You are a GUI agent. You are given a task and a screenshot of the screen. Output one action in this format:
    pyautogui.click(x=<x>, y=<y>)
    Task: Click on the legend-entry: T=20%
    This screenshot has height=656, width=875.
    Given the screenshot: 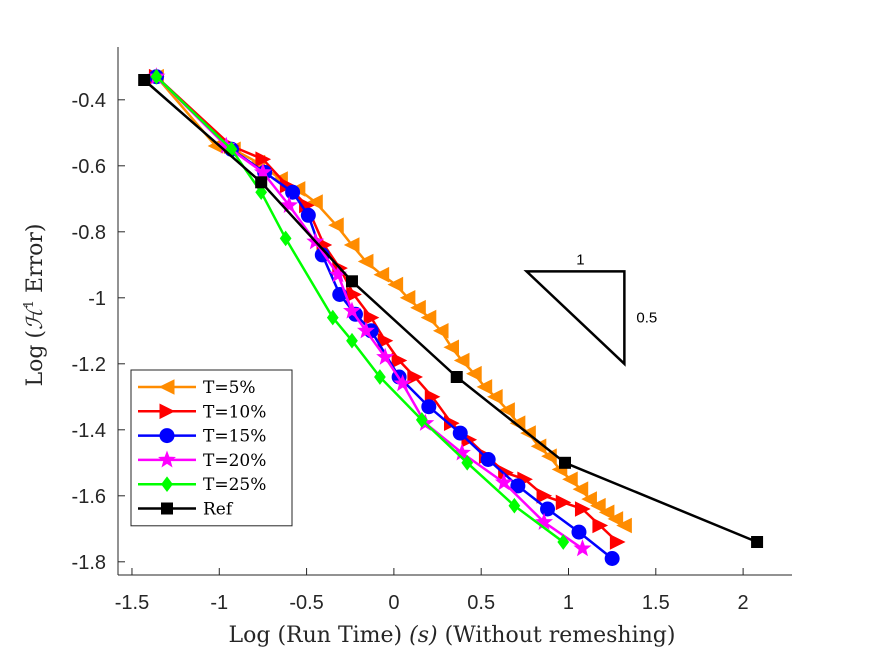 What is the action you would take?
    pyautogui.click(x=202, y=460)
    